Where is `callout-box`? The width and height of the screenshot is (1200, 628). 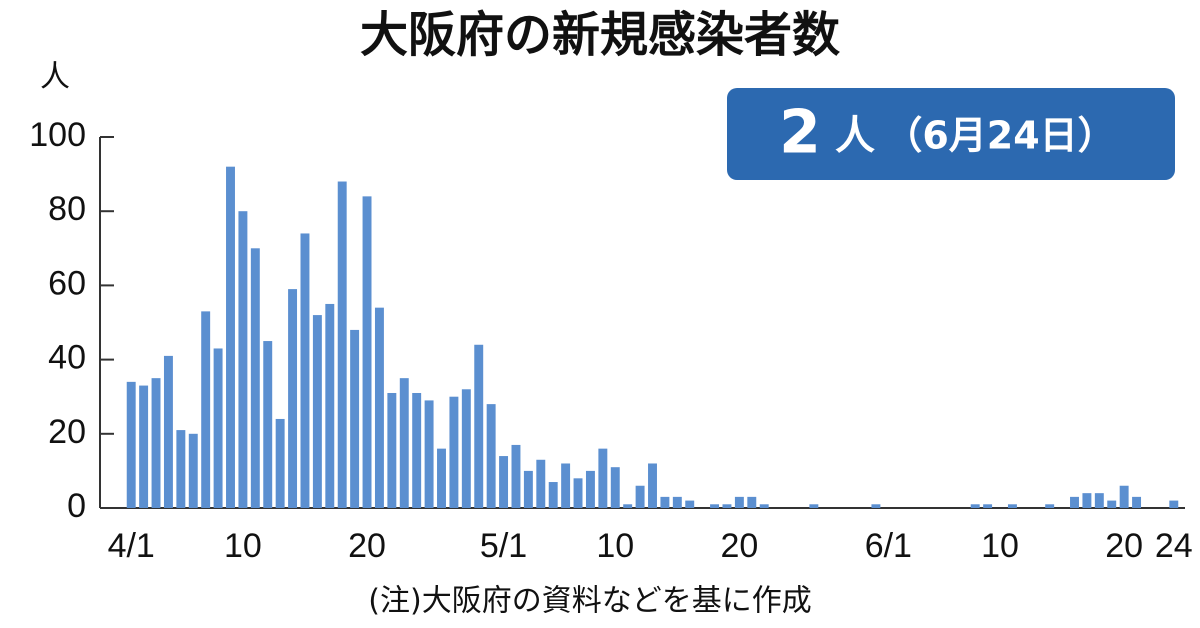 callout-box is located at coordinates (951, 134).